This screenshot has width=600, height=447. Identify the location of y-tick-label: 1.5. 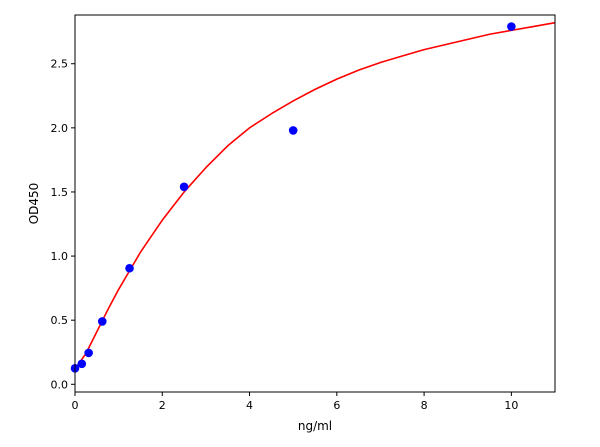
(60, 192).